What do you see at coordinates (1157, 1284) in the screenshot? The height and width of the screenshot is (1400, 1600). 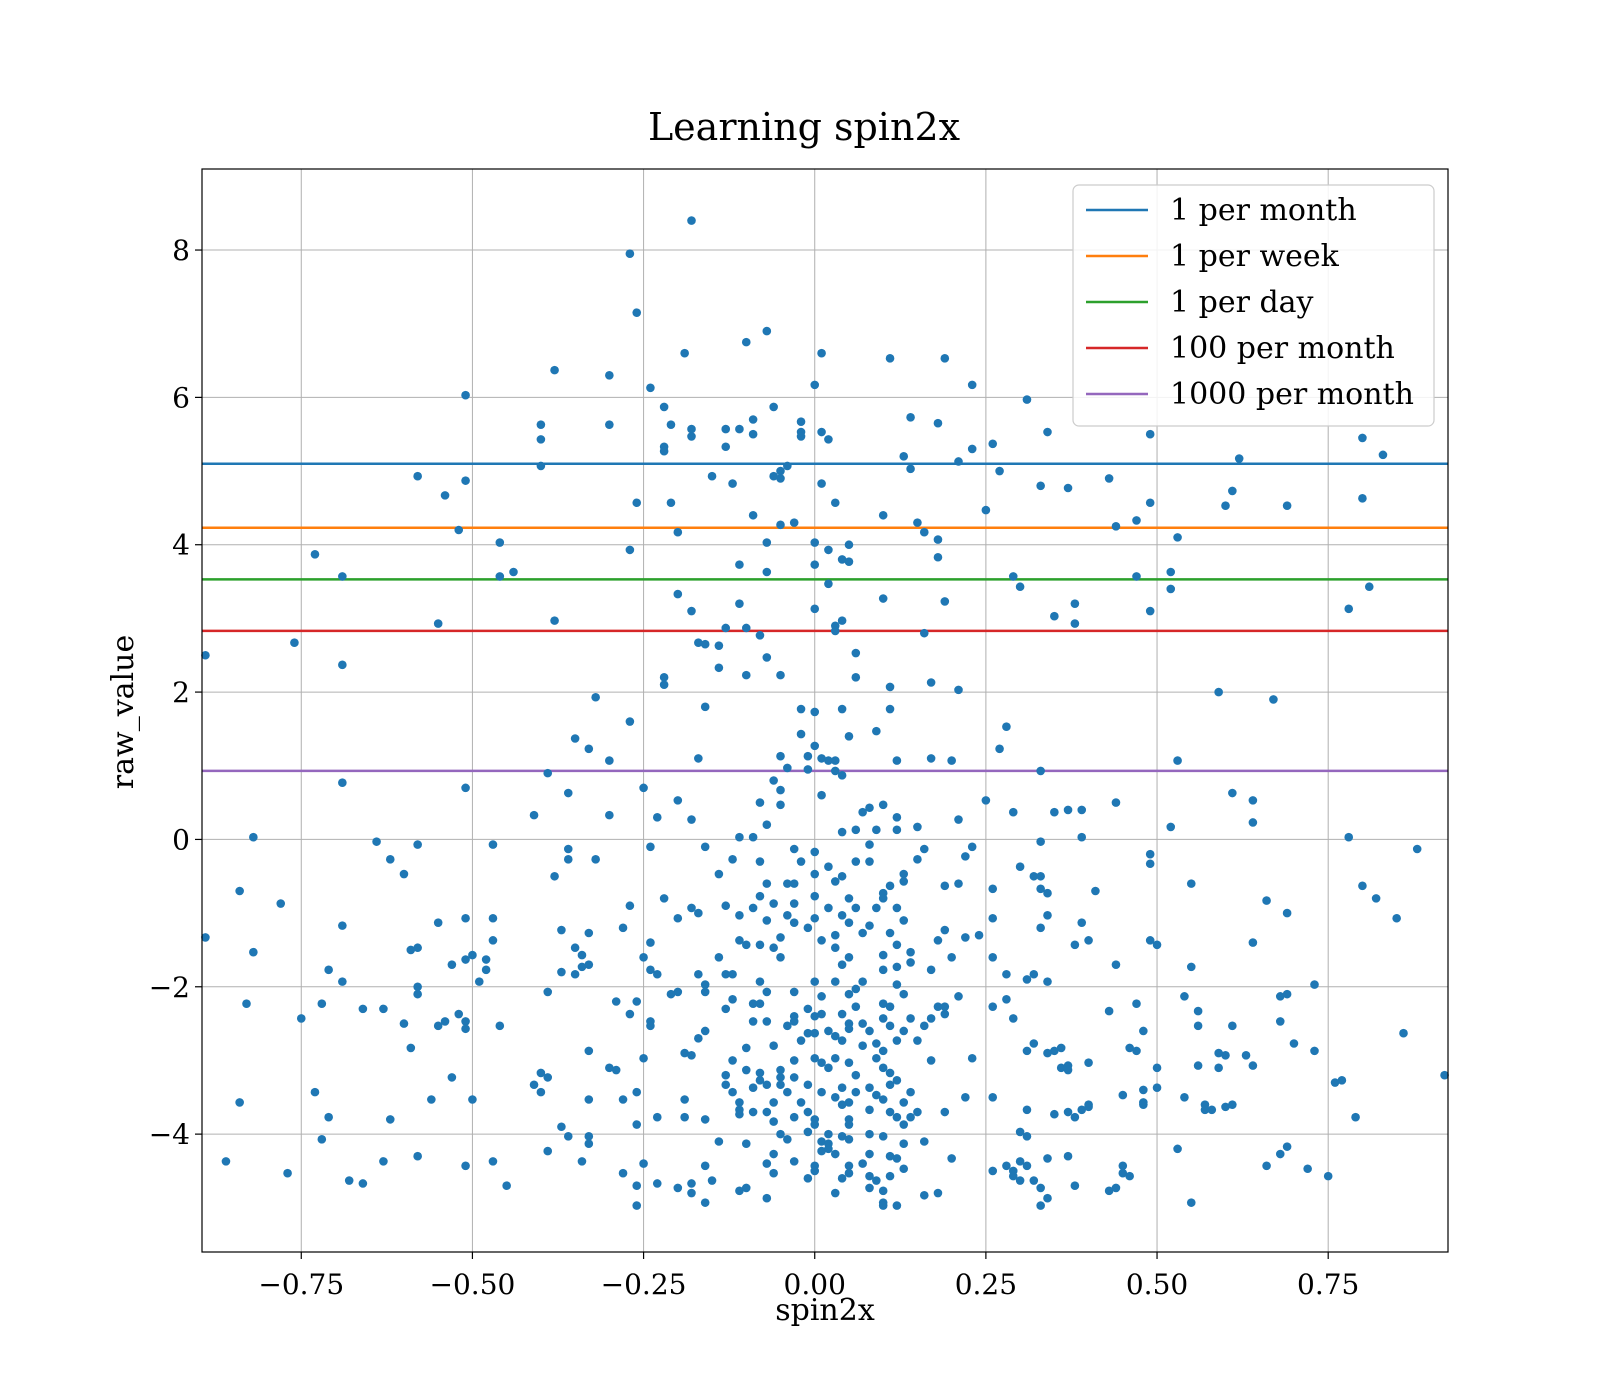 I see `x-tick-label: 0.50` at bounding box center [1157, 1284].